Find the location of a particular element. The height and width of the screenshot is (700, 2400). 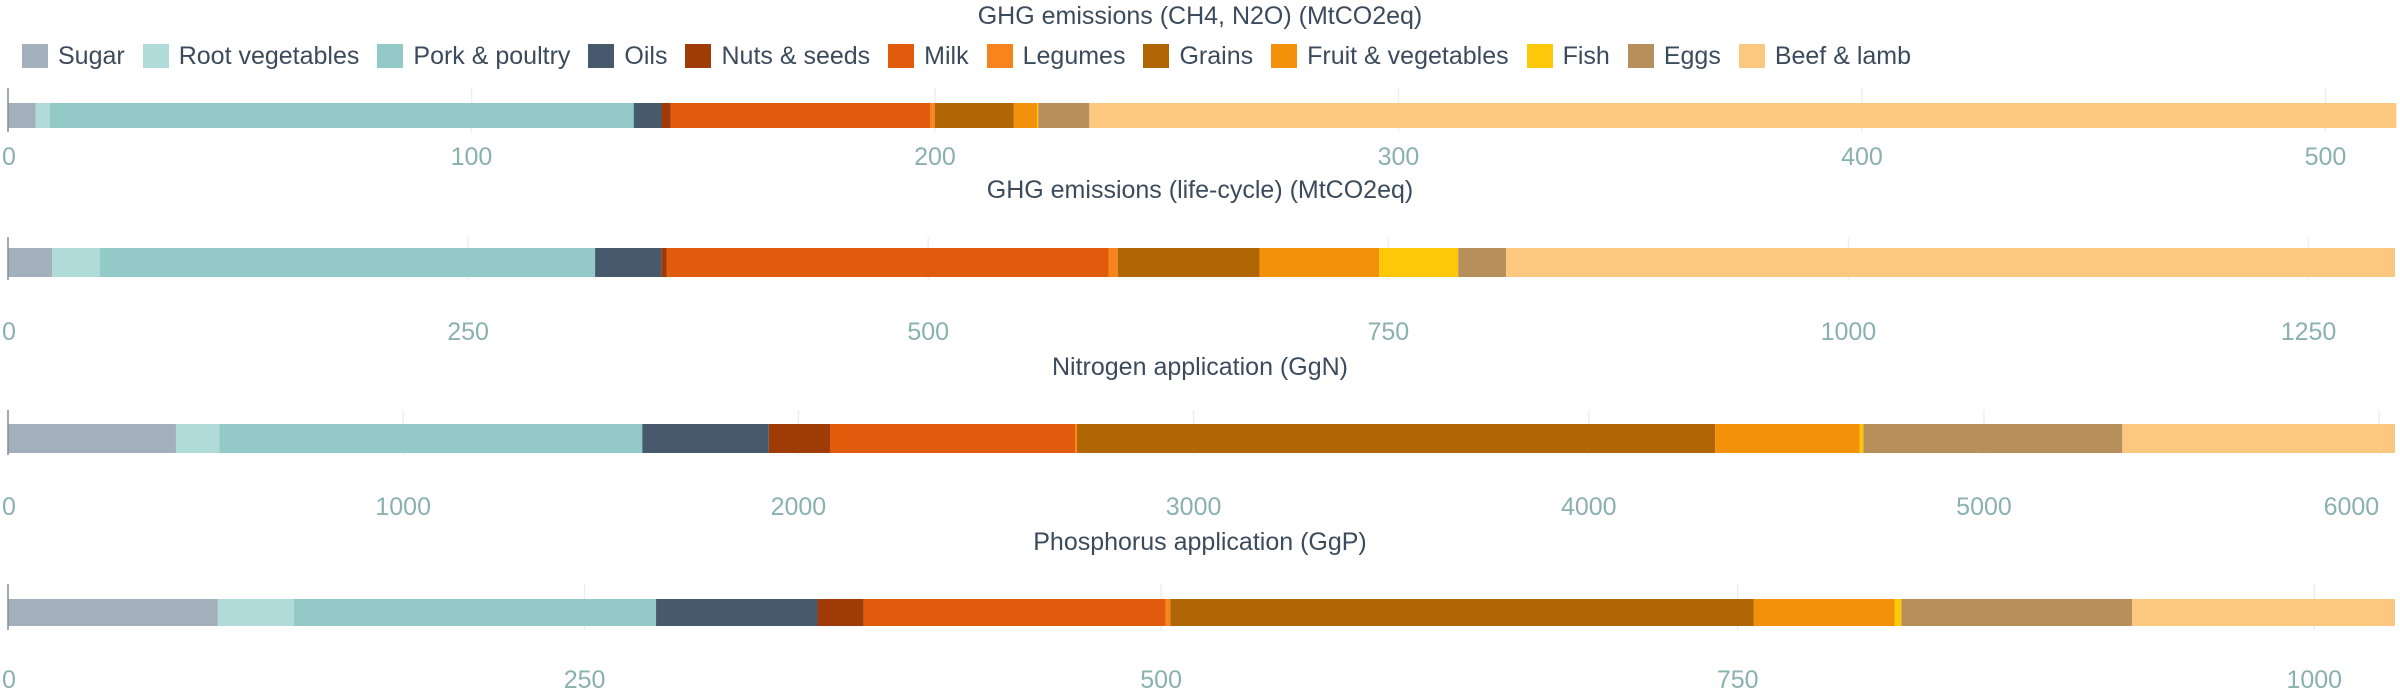

x-tick-label: 1250 is located at coordinates (2309, 332).